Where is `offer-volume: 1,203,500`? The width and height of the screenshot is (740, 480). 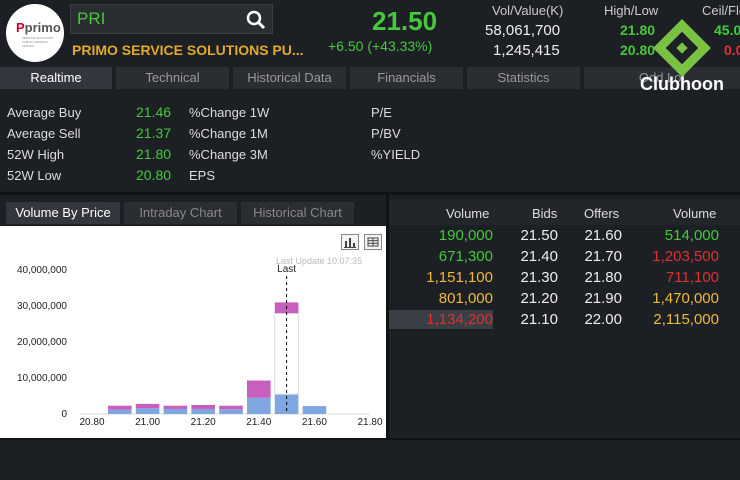 offer-volume: 1,203,500 is located at coordinates (685, 256).